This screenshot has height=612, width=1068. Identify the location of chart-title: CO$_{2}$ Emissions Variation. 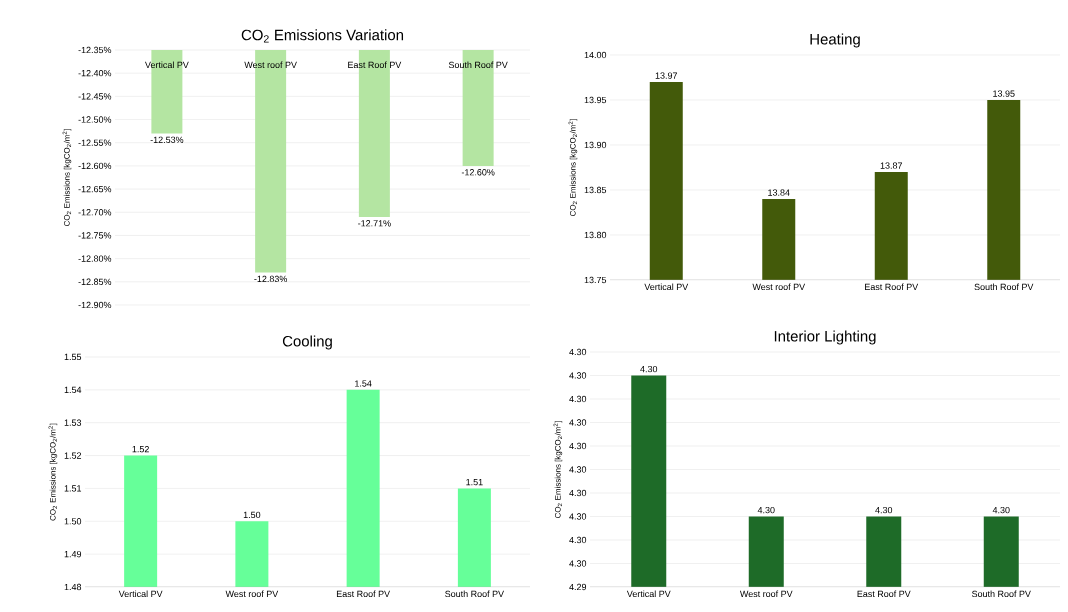
(322, 36).